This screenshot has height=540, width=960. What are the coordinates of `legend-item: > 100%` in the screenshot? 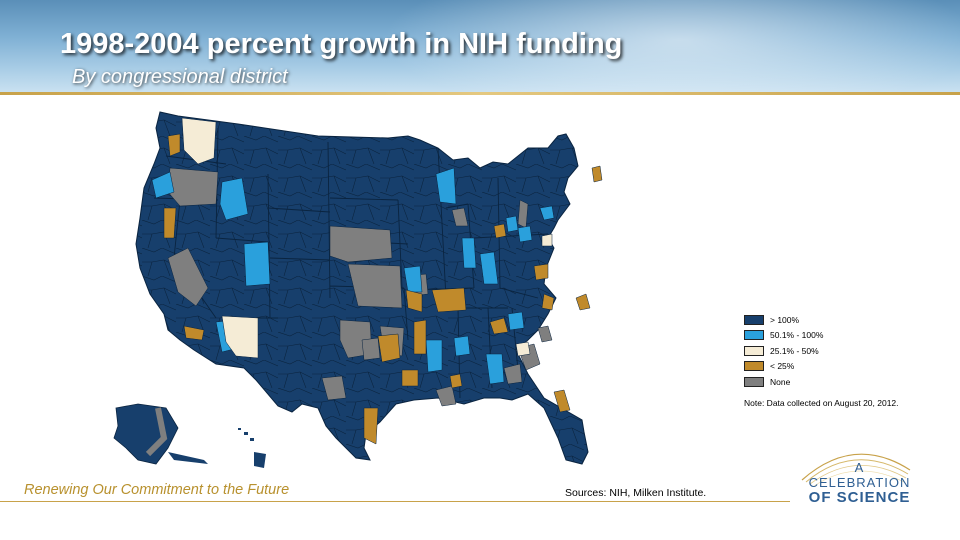 It's located at (783, 320).